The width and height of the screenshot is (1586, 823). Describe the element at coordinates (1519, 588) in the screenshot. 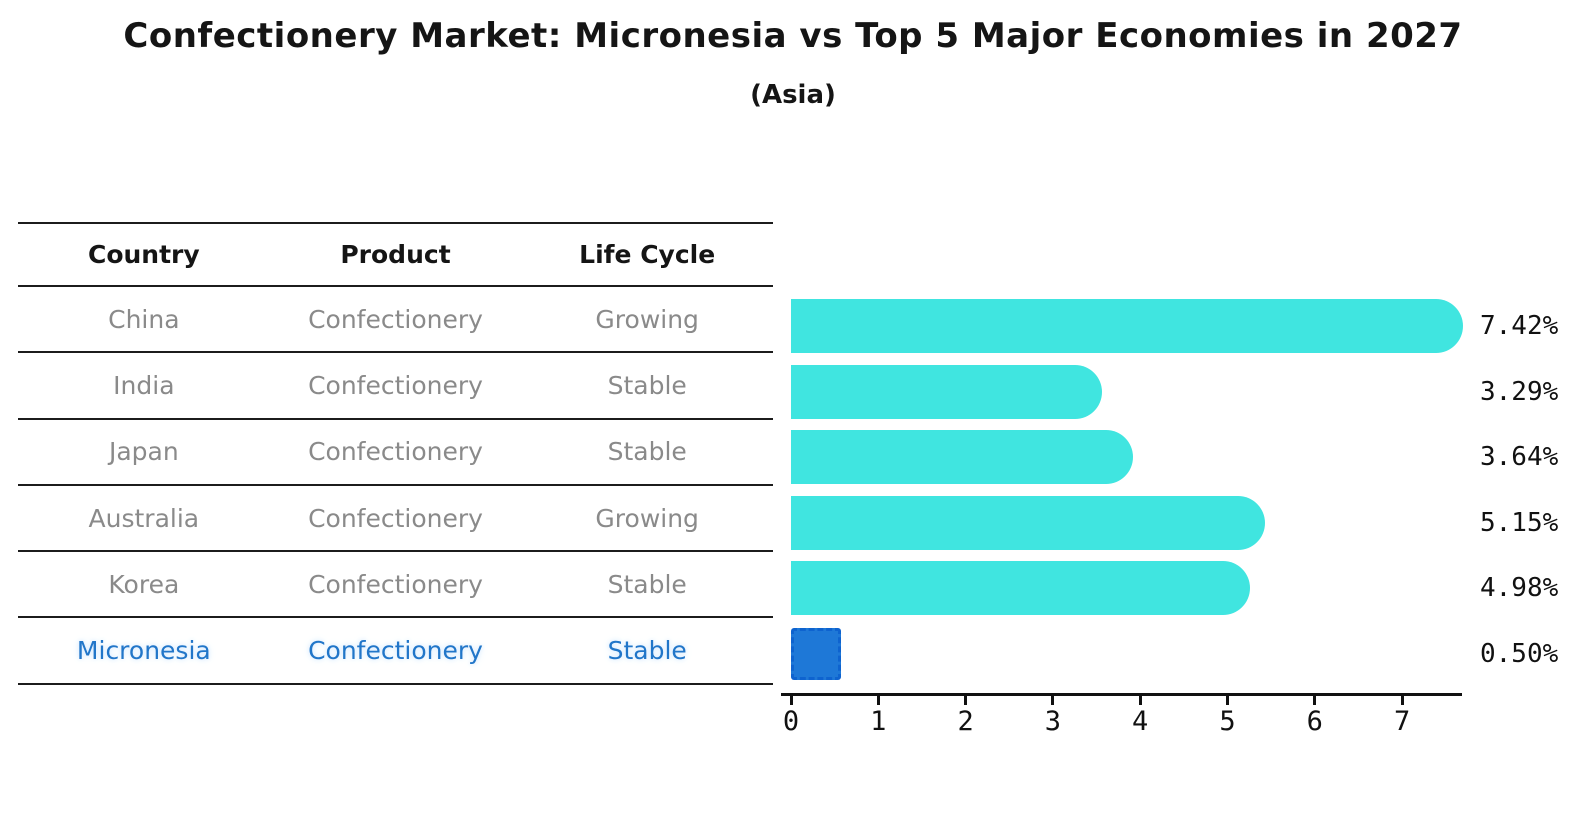

I see `bar-value-label: 4.98%` at that location.